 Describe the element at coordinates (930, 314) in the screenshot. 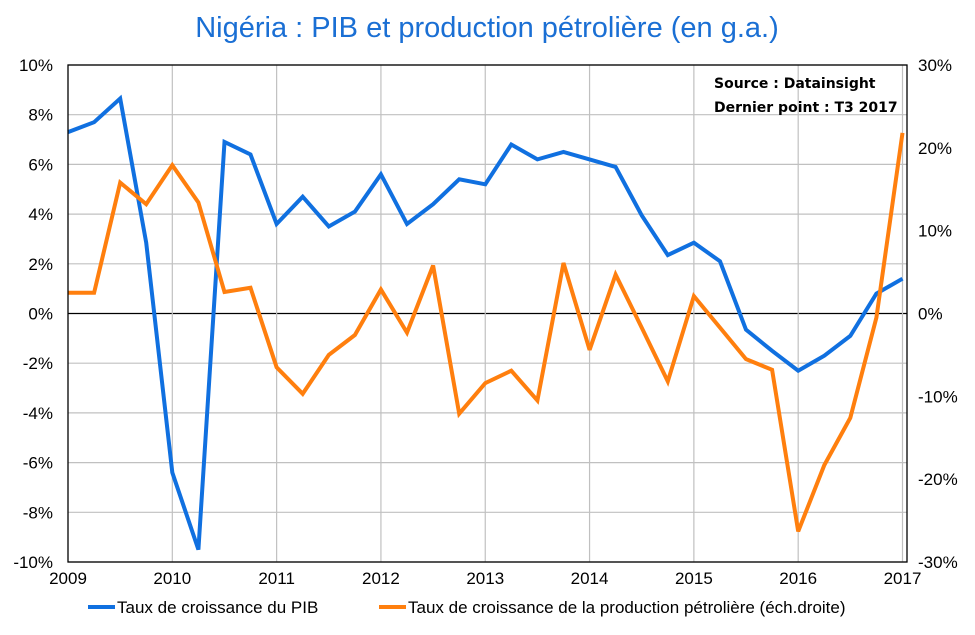

I see `y-right-tick-label: 0%` at that location.